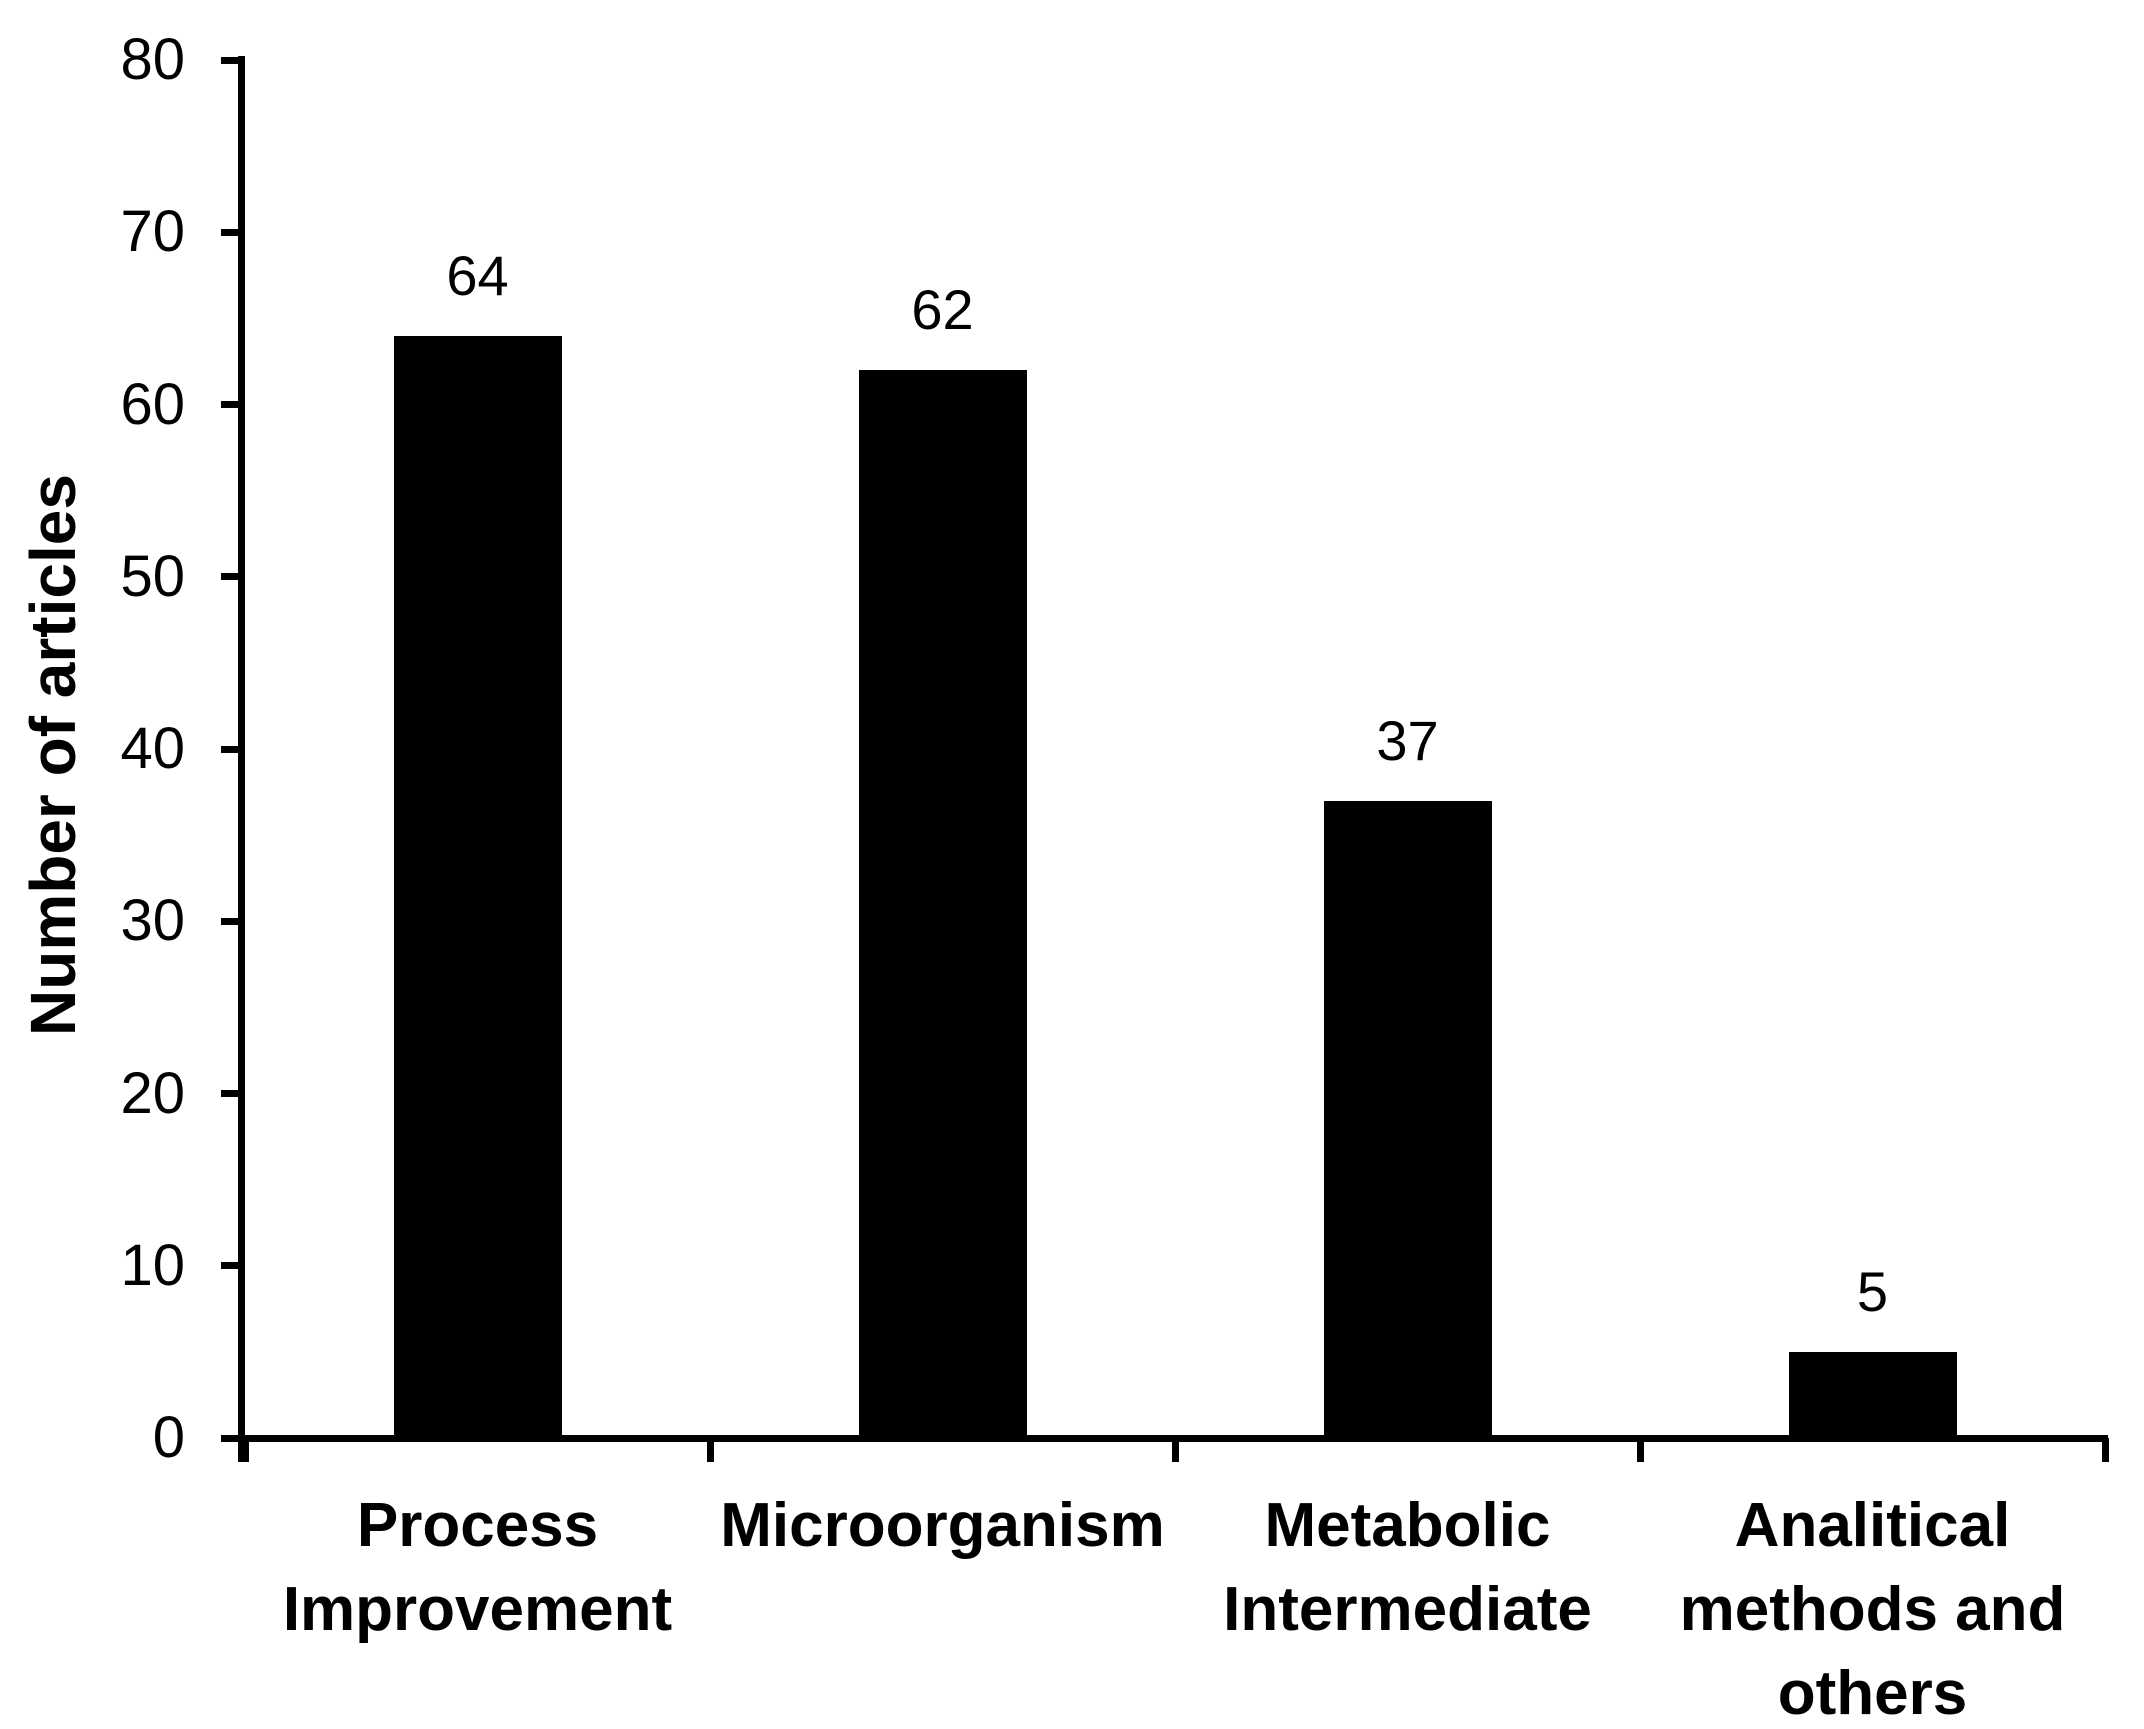 This screenshot has height=1729, width=2144. Describe the element at coordinates (477, 1567) in the screenshot. I see `category-label: Process Improvement` at that location.